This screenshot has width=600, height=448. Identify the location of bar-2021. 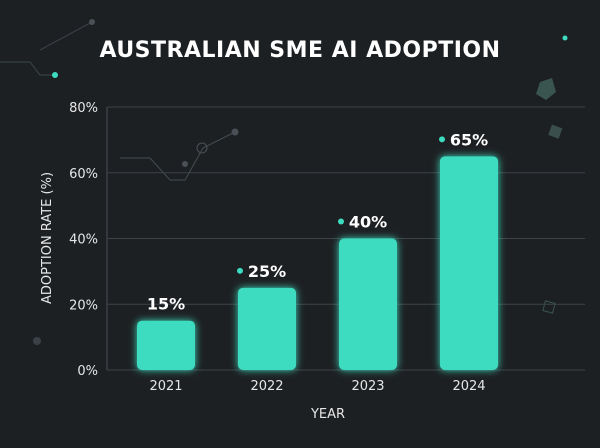
(166, 345).